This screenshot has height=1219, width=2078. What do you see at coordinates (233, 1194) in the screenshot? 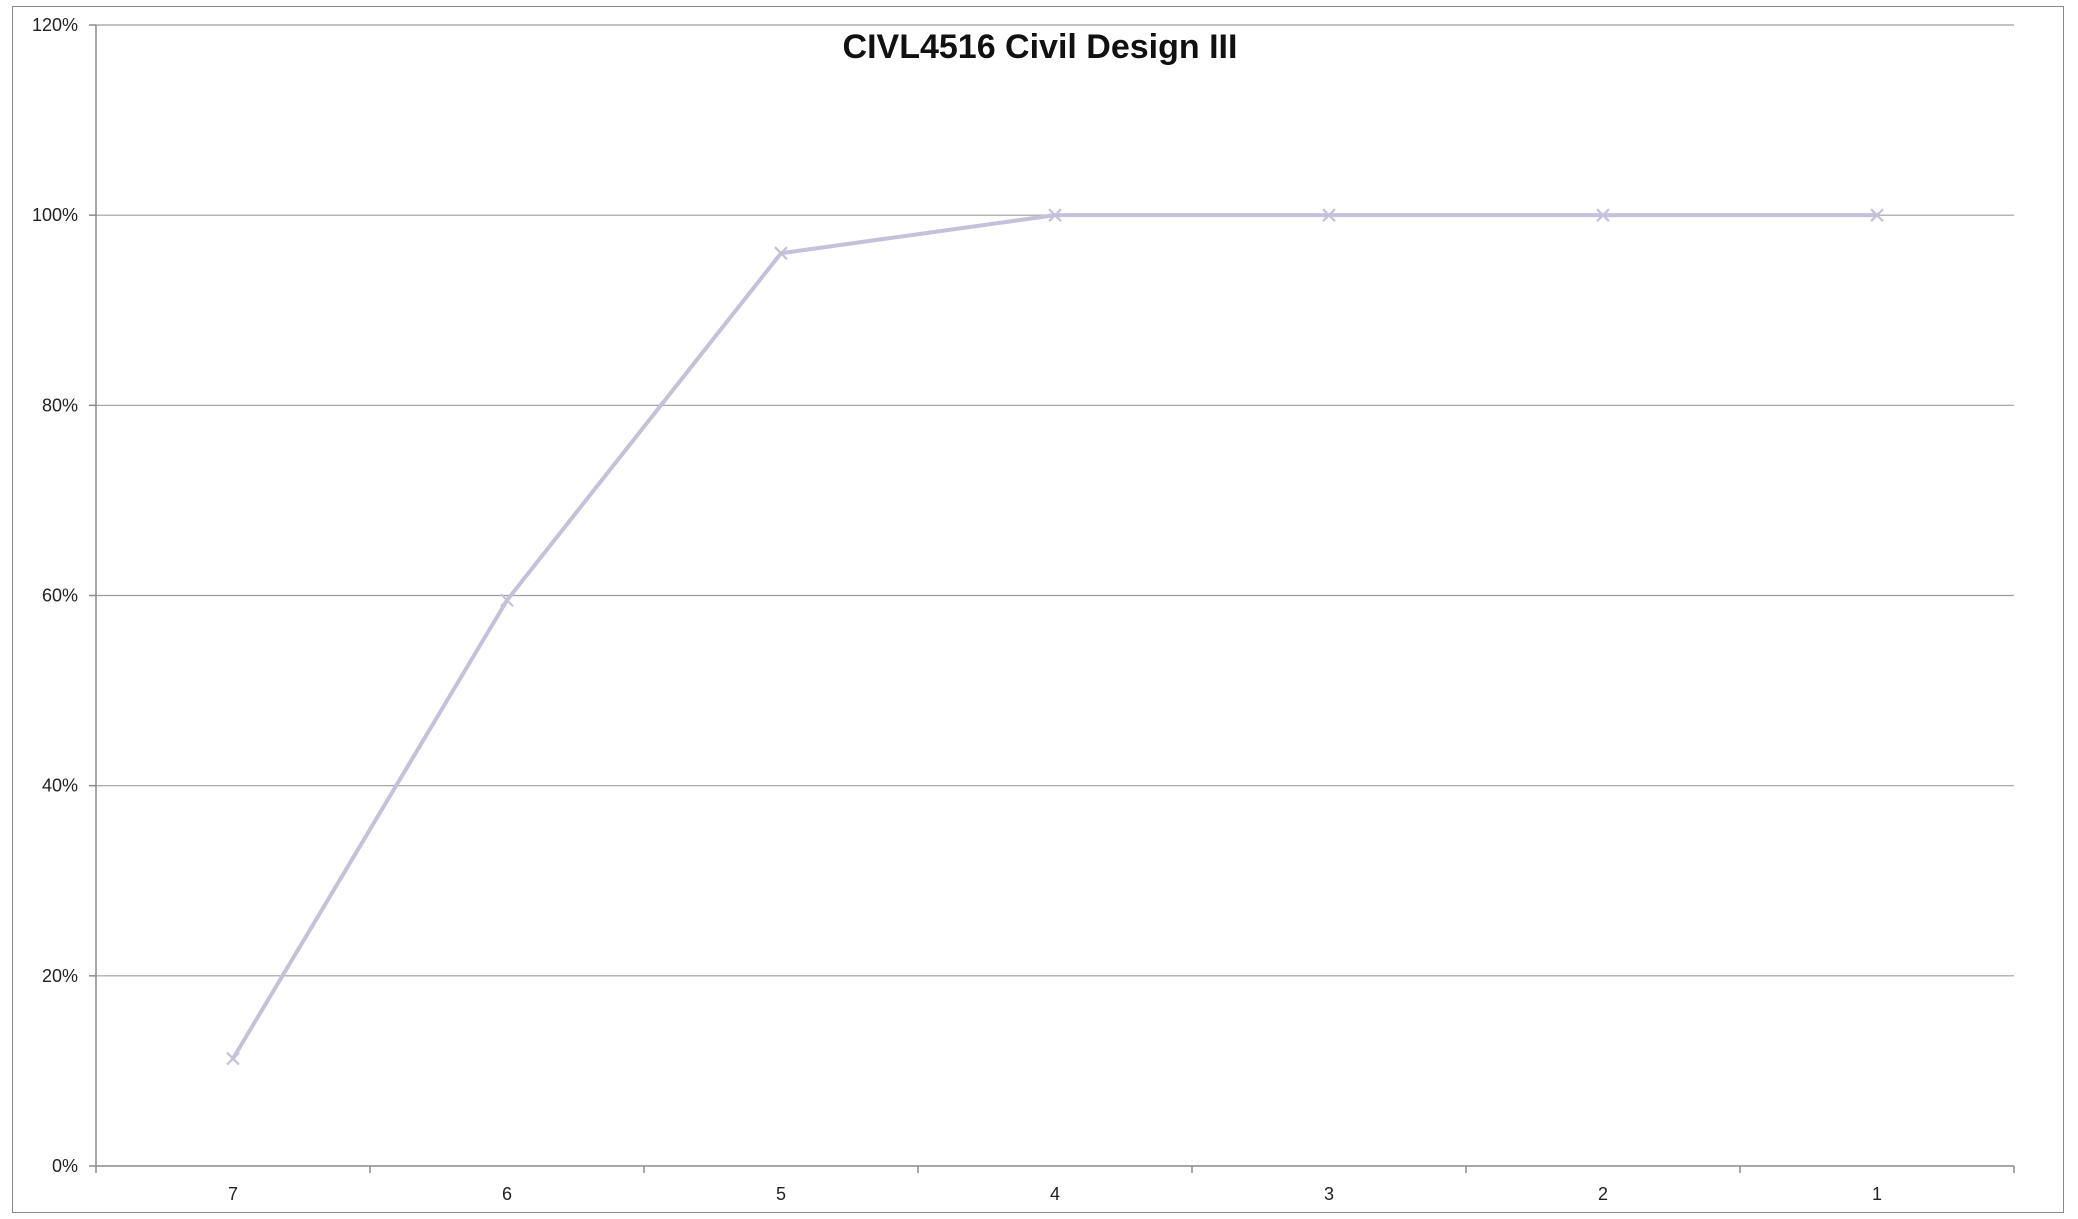
I see `x-tick-label: 7` at bounding box center [233, 1194].